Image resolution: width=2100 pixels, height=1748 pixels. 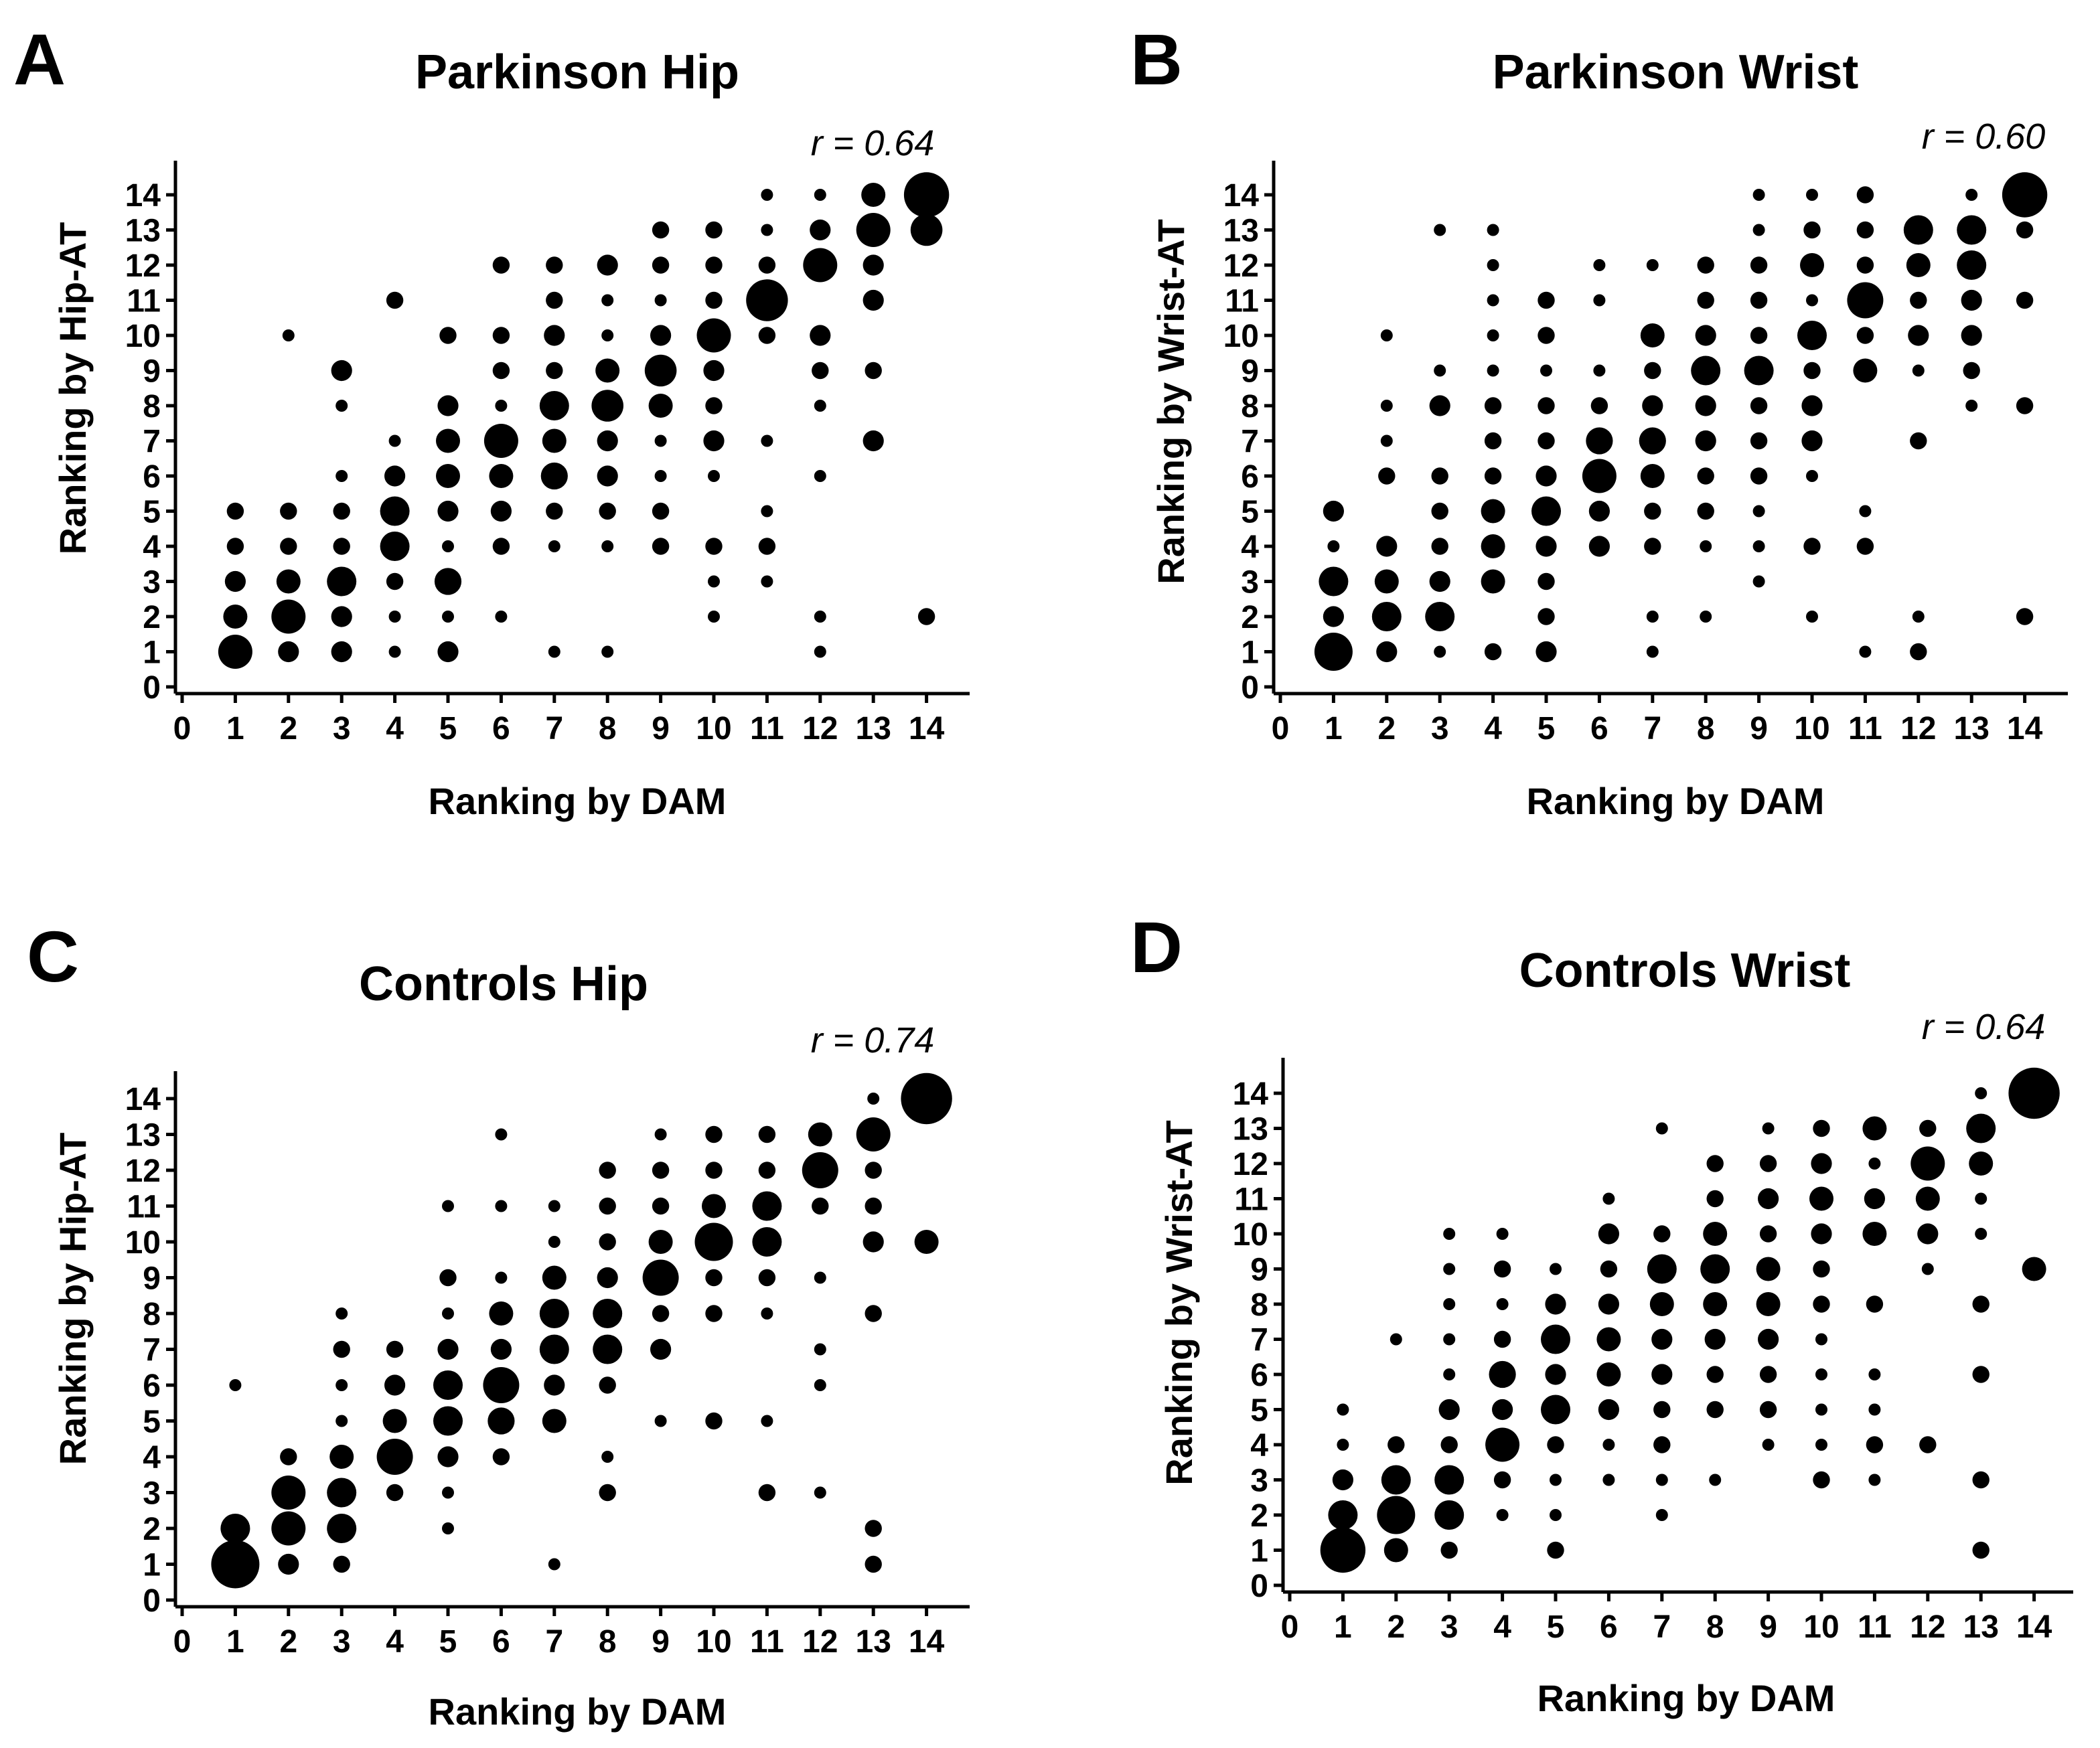 I want to click on y-tick-label: 0, so click(x=152, y=688).